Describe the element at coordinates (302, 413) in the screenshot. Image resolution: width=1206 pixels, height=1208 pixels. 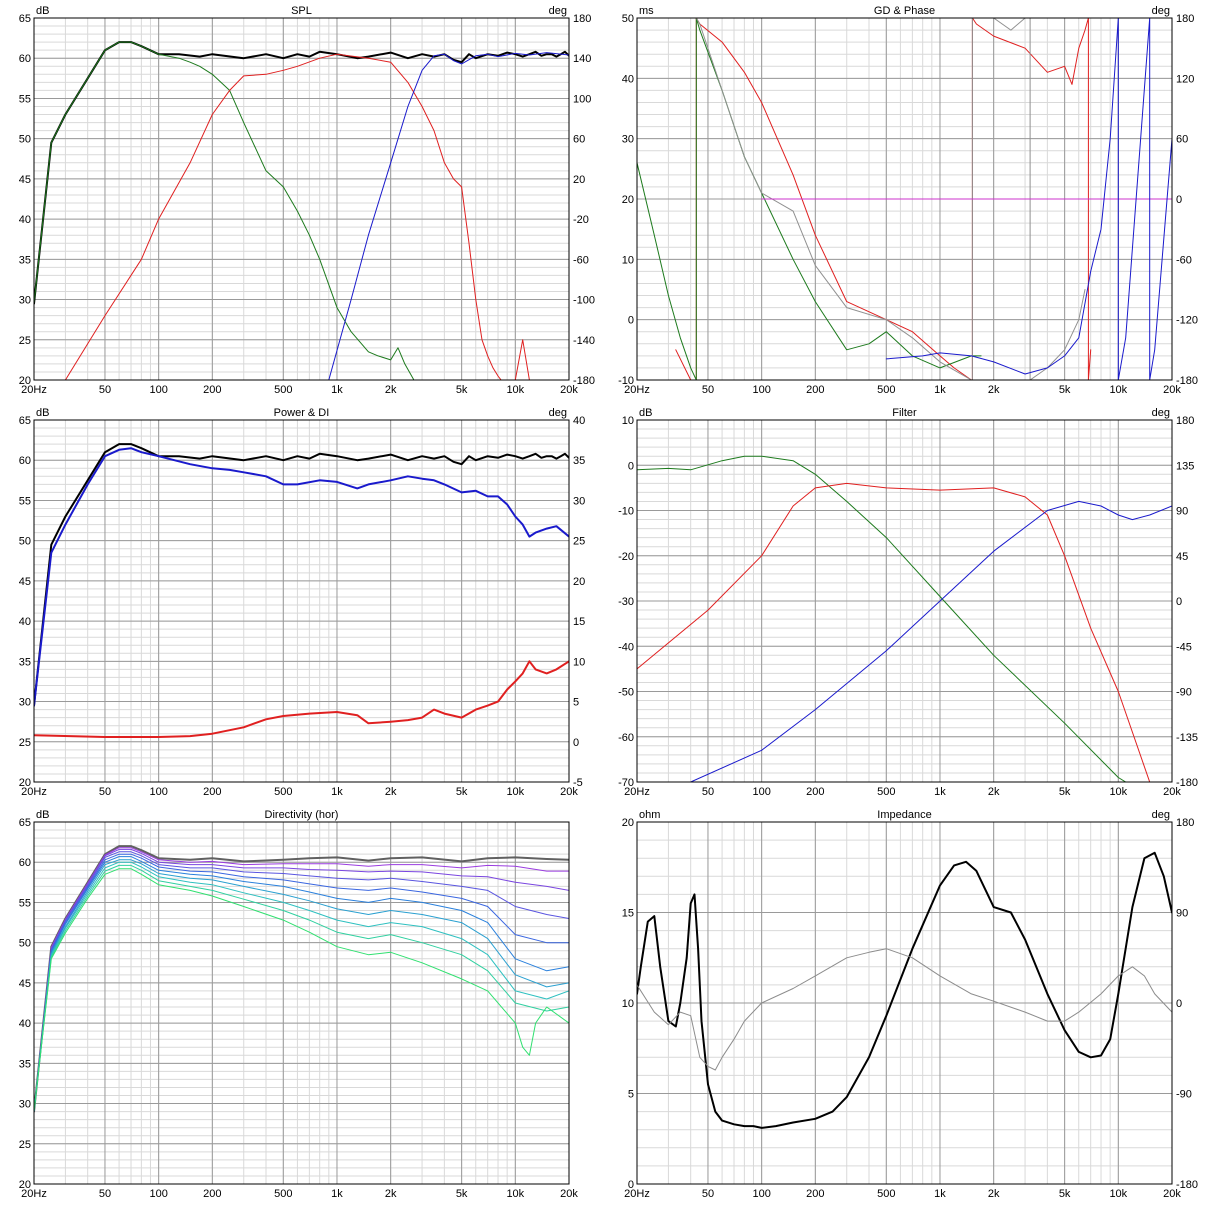
I see `chart-title: Power & DI` at that location.